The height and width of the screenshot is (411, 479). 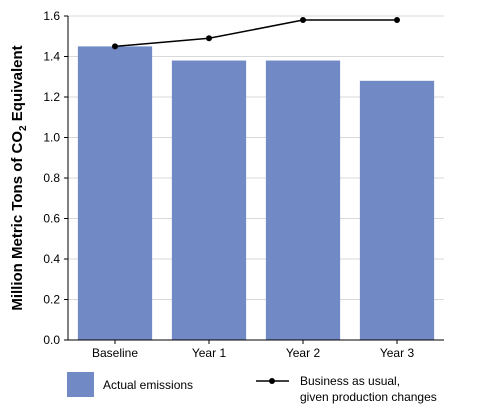 I want to click on x-tick-label: Year 2, so click(x=303, y=353).